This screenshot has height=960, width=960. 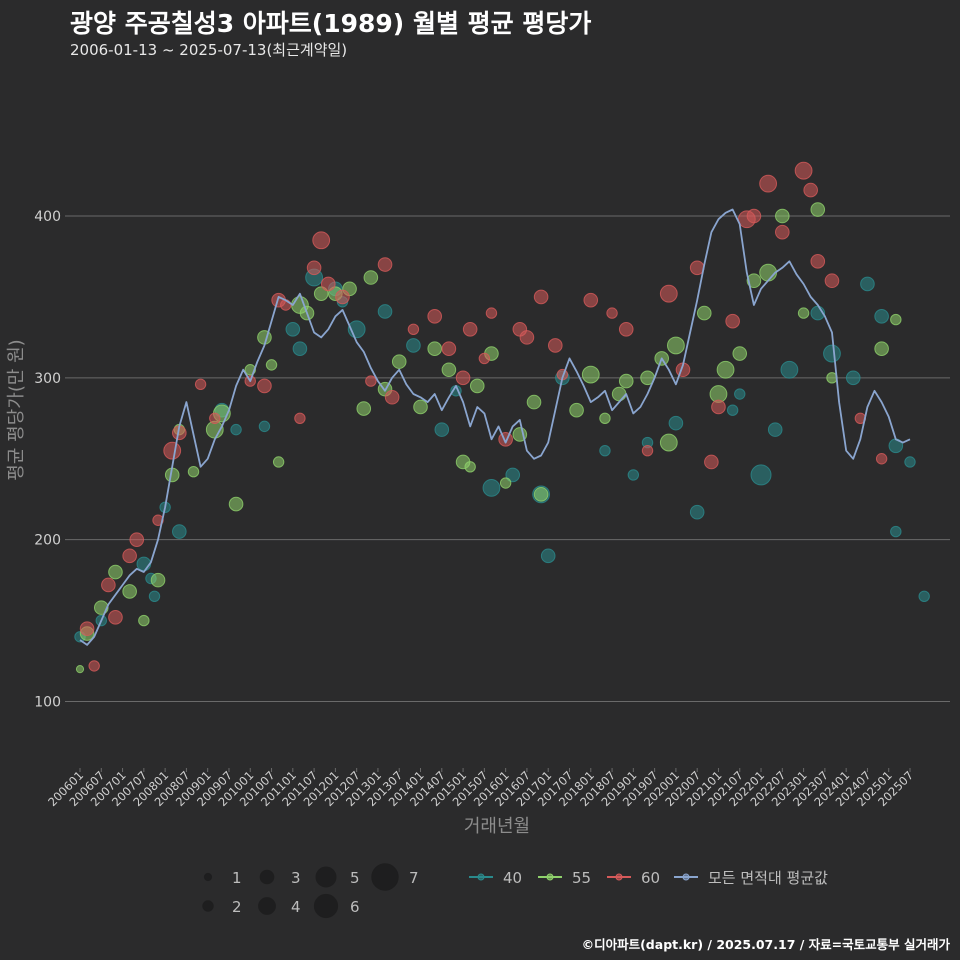 What do you see at coordinates (355, 878) in the screenshot?
I see `size-legend-label: 5` at bounding box center [355, 878].